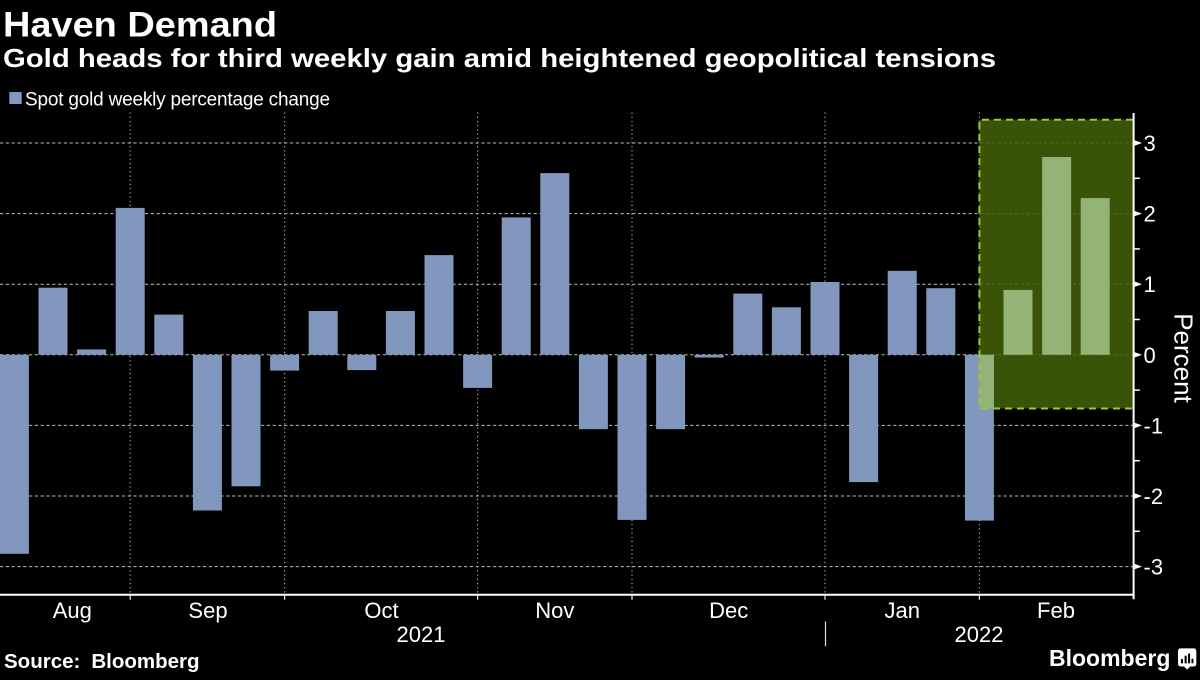  Describe the element at coordinates (1154, 567) in the screenshot. I see `svg-text: -3` at that location.